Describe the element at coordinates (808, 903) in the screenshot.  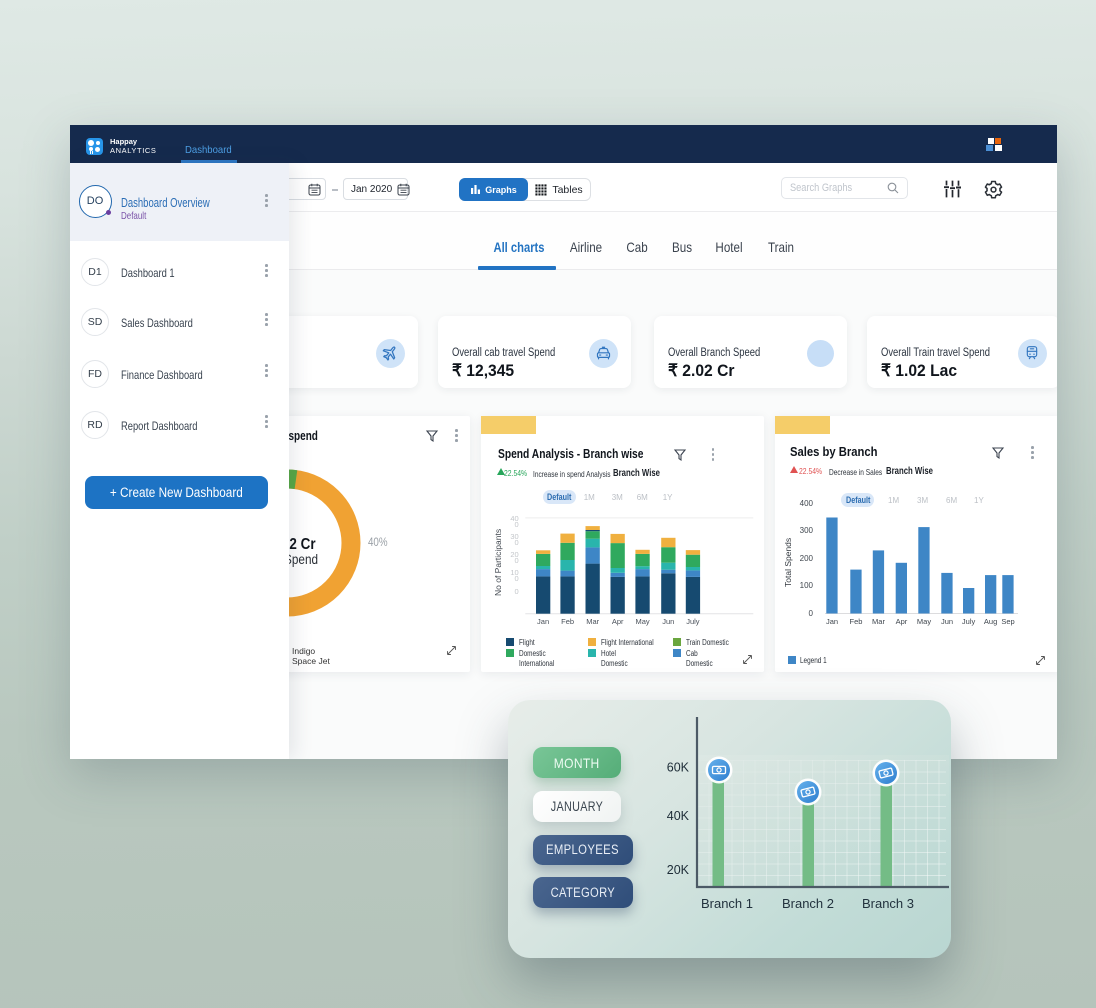
I see `svg-text: Branch 2` at that location.